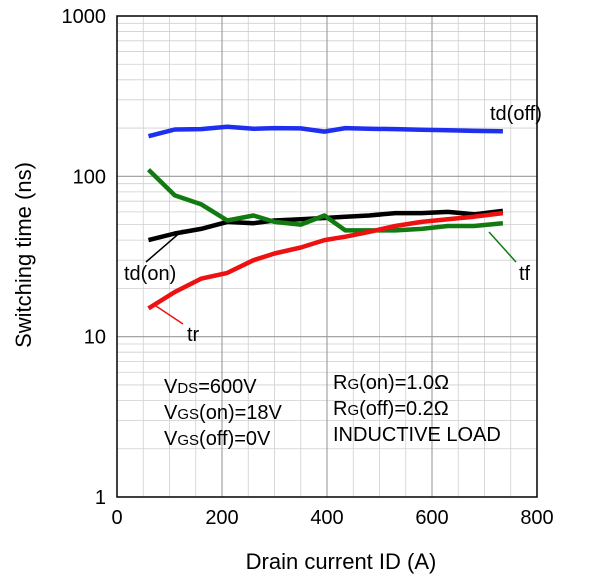 This screenshot has width=611, height=582. I want to click on y-tick-label: 10, so click(95, 338).